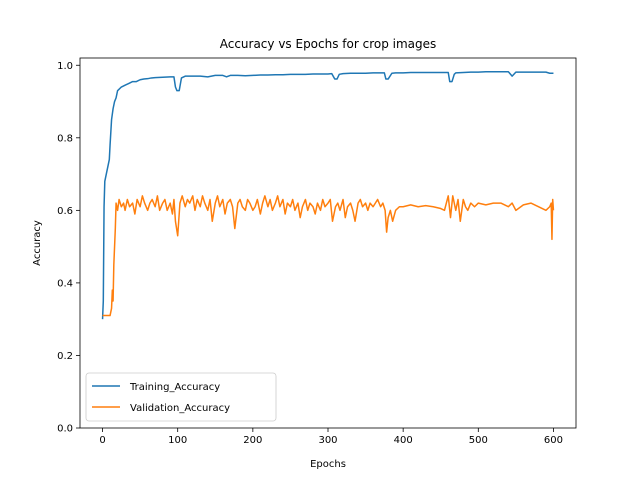  I want to click on legend: Training_Accuracy Validation_Accuracy, so click(181, 397).